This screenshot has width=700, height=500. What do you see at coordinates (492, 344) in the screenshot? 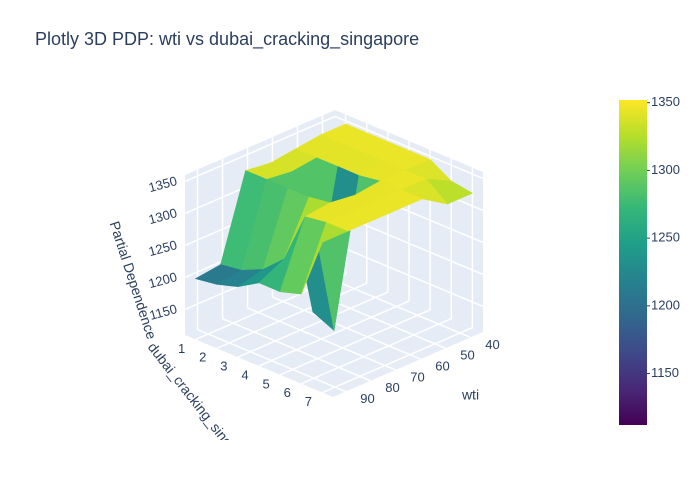
I see `x-tick-label: 40` at bounding box center [492, 344].